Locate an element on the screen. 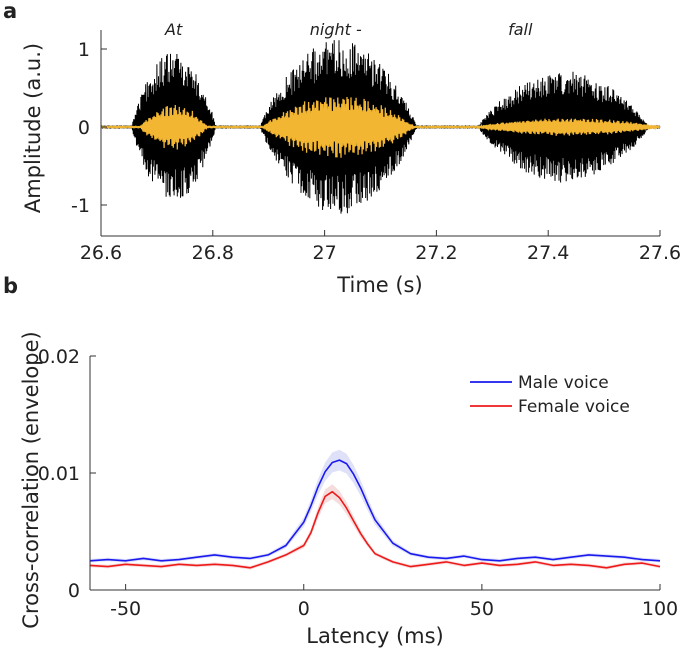  panel-a-x-tick-label: 27.4 is located at coordinates (548, 253).